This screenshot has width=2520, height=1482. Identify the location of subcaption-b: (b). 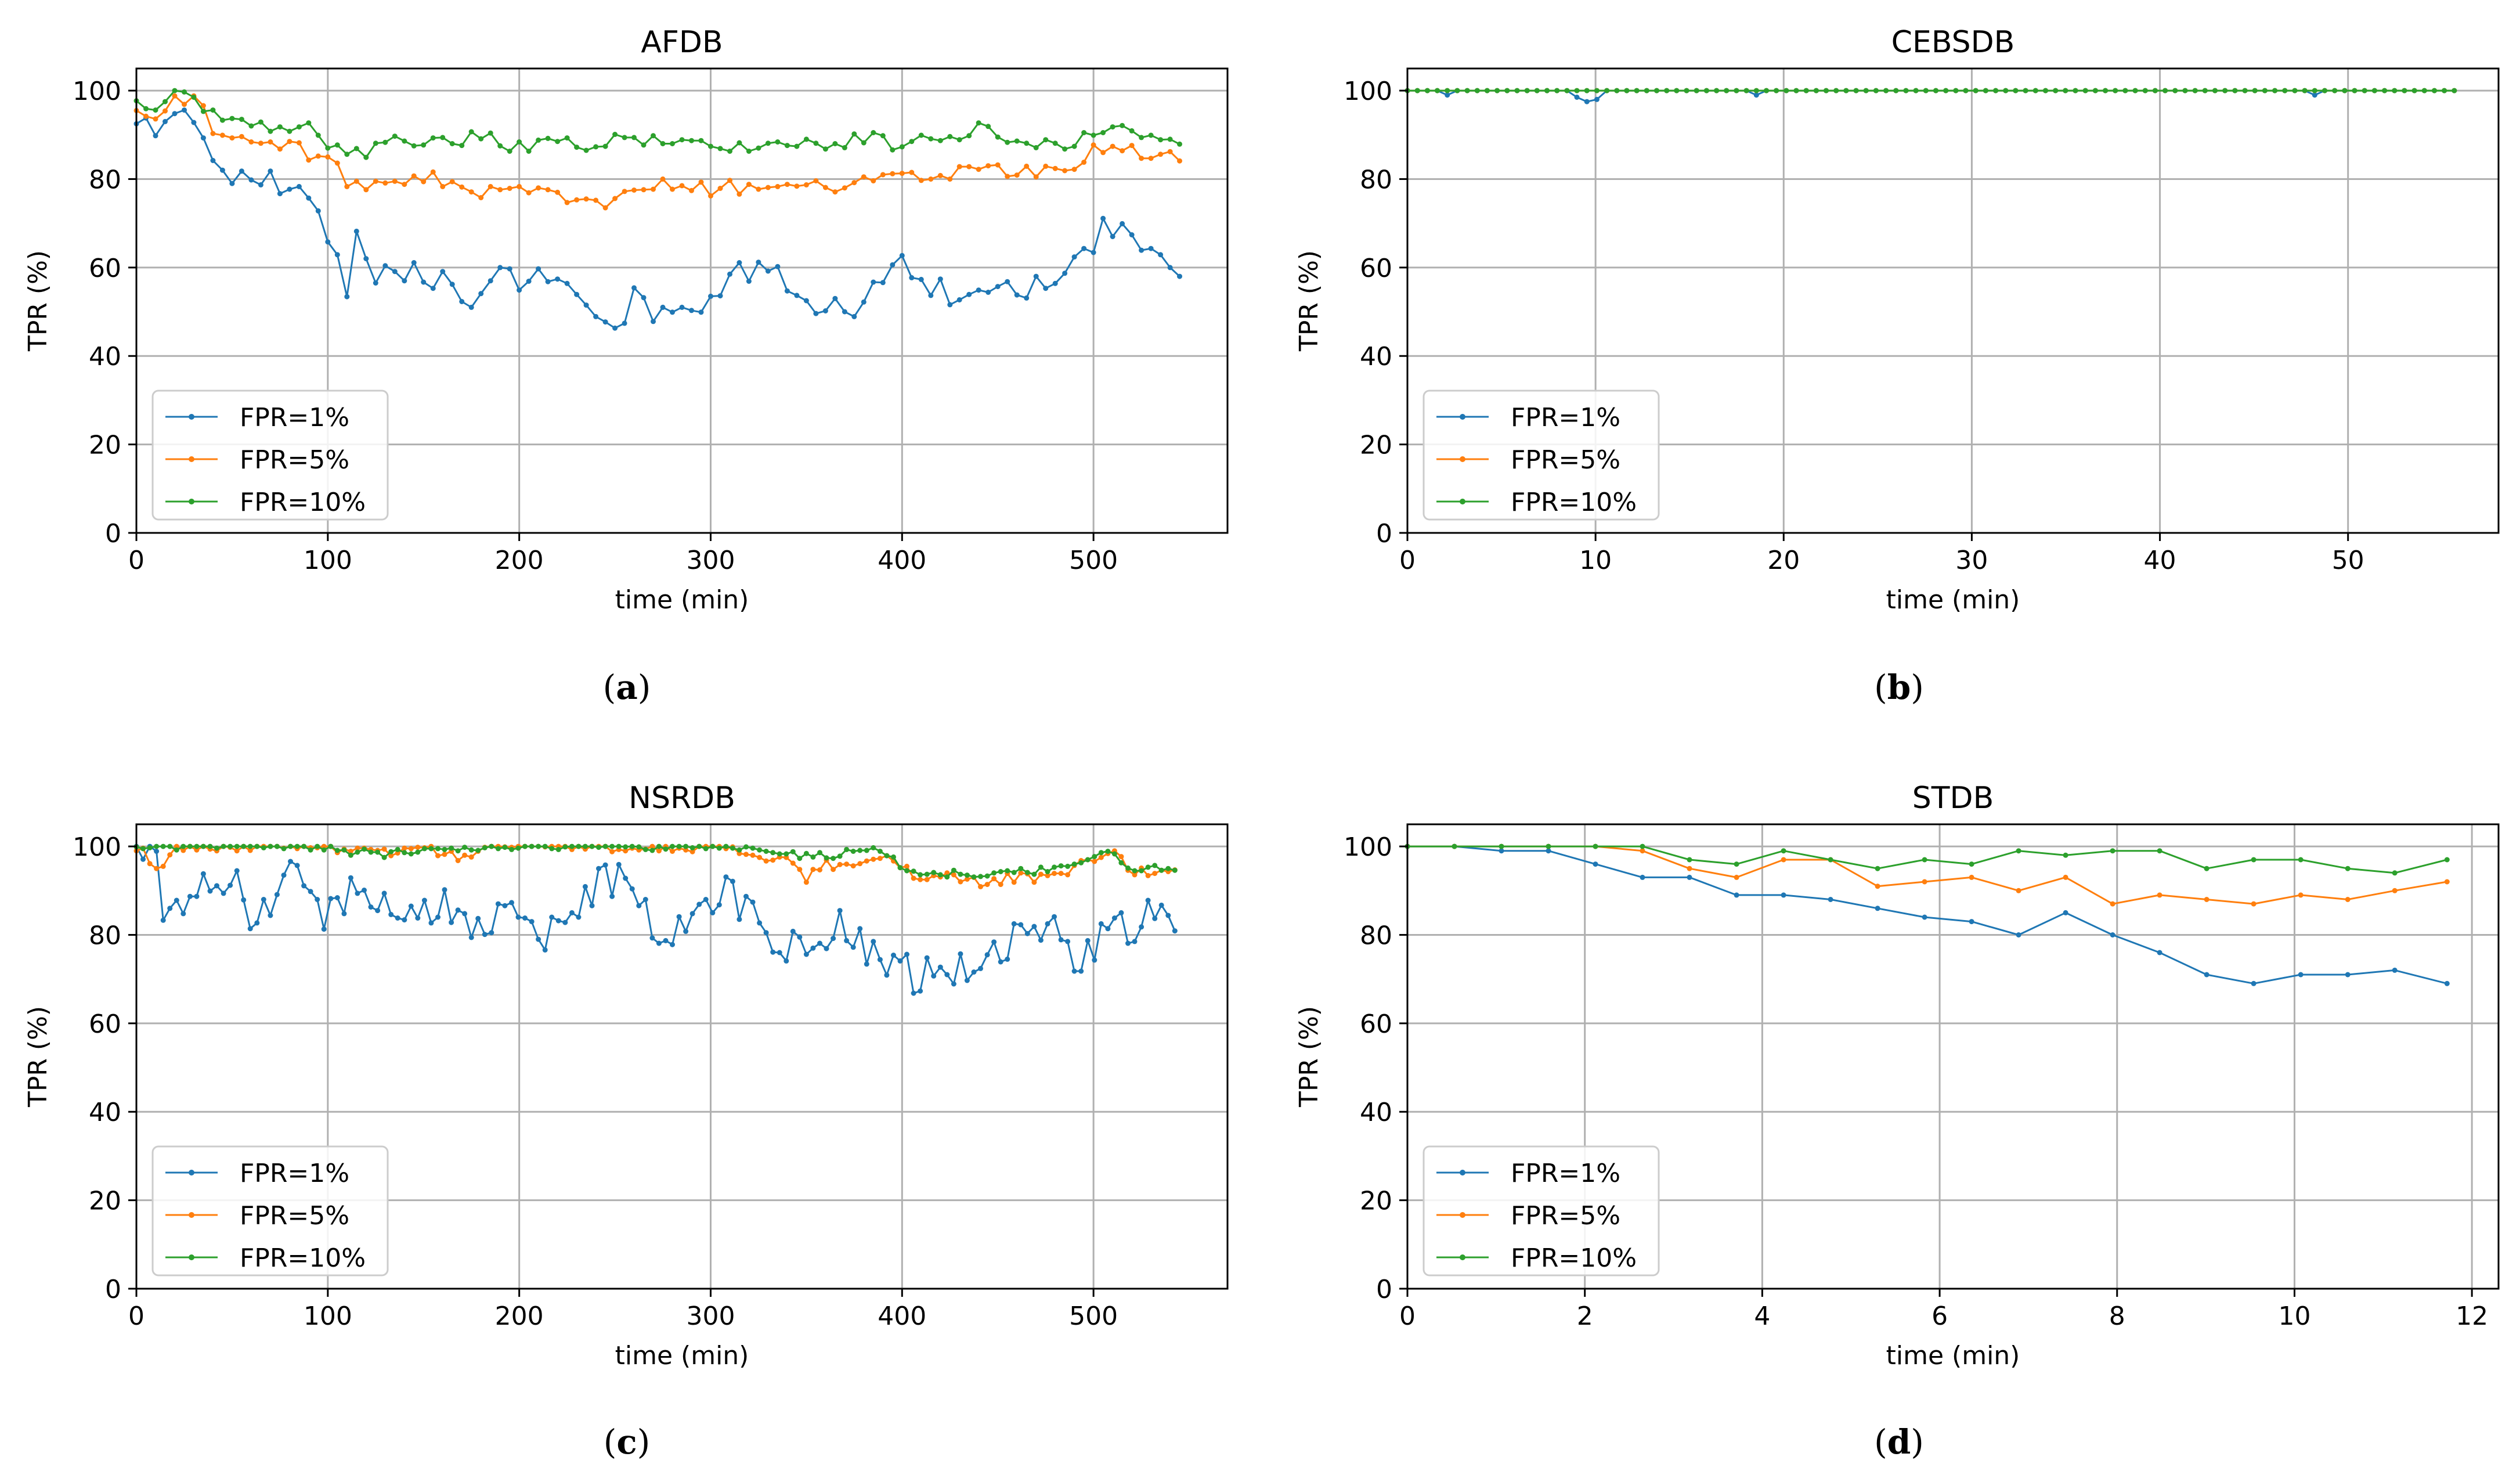
(1899, 688).